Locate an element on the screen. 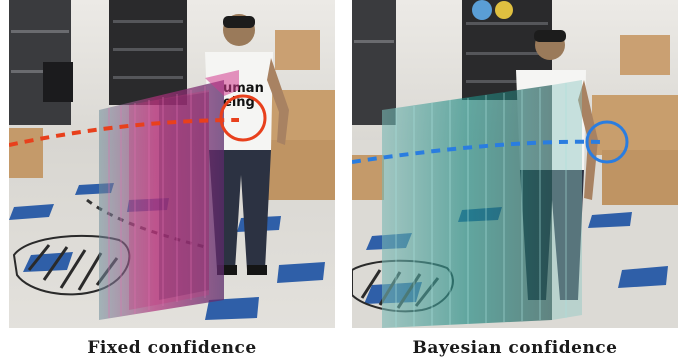 This screenshot has width=686, height=364. fixed-trajectory-path is located at coordinates (124, 132).